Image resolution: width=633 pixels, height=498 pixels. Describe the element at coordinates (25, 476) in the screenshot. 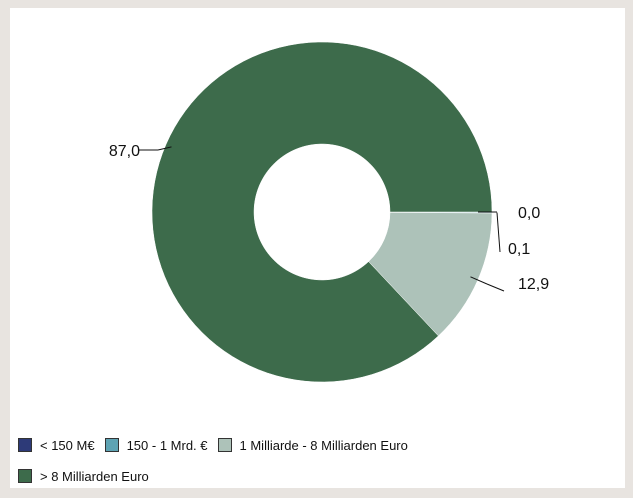

I see `legend-swatch-over-8bn` at that location.